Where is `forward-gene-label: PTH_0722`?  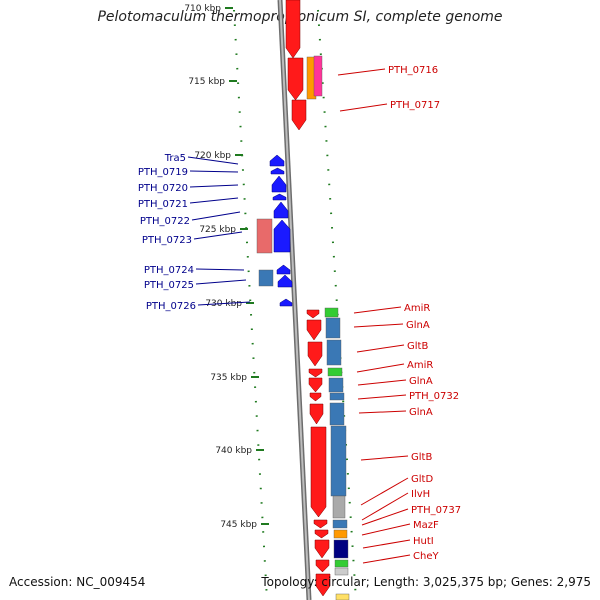
forward-gene-label: PTH_0722 is located at coordinates (165, 221).